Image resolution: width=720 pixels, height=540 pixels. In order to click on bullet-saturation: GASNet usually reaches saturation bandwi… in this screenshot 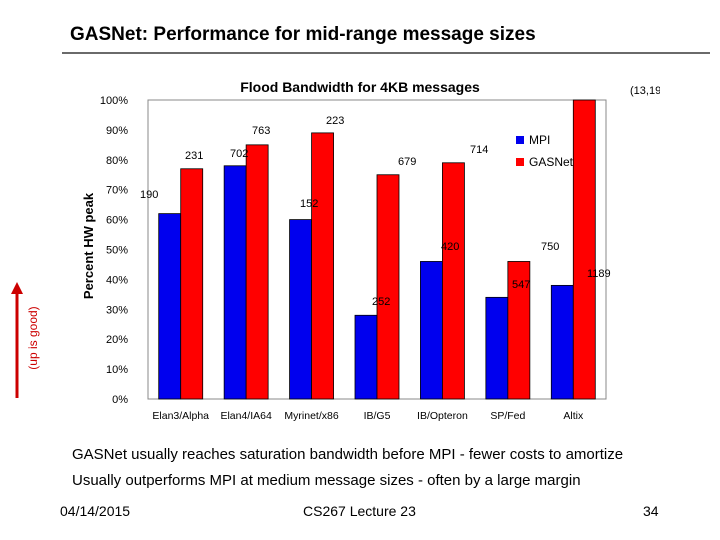, I will do `click(348, 454)`.